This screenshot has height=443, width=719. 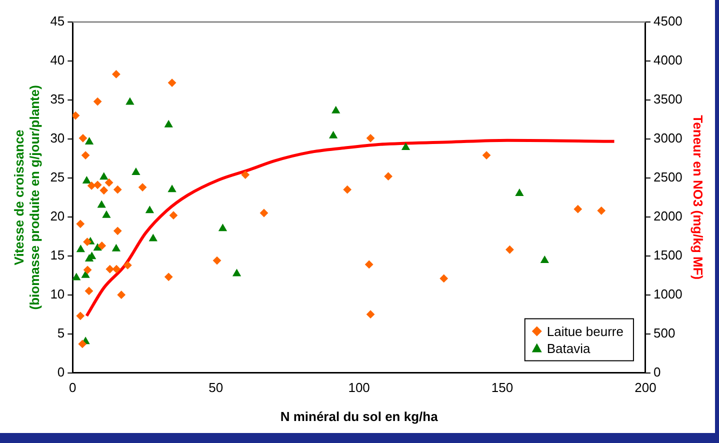 I want to click on y-axis-title: Vitesse de croissance (biomasse produite en g/jour/plante), so click(x=26, y=197).